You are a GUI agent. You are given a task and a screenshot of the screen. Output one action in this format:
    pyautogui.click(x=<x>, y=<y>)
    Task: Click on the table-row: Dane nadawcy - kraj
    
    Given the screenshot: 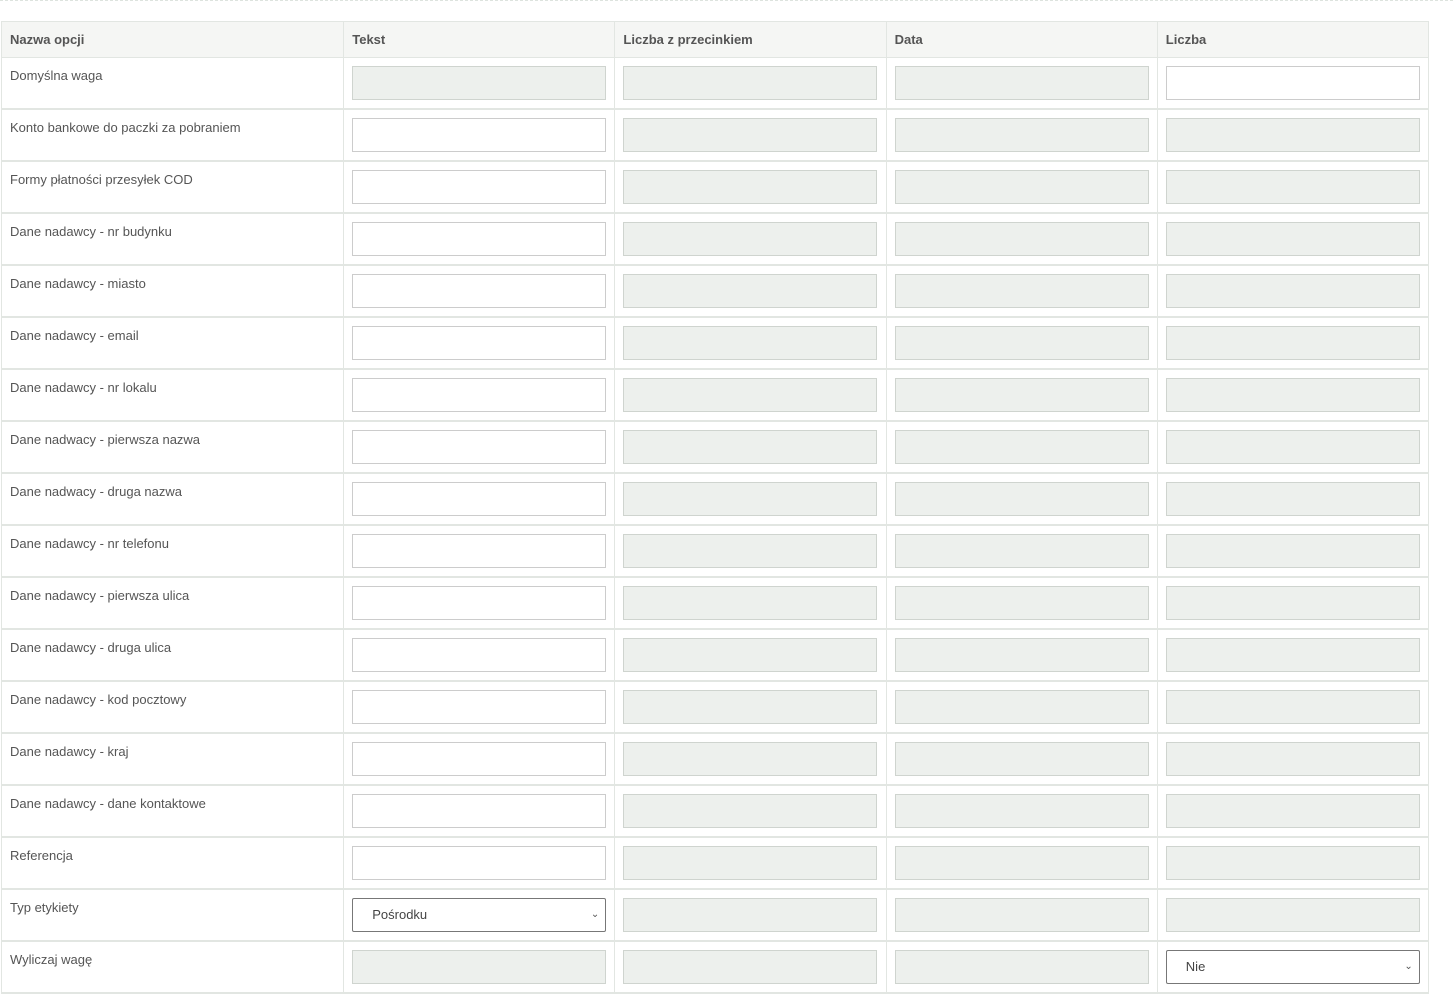 What is the action you would take?
    pyautogui.click(x=715, y=759)
    